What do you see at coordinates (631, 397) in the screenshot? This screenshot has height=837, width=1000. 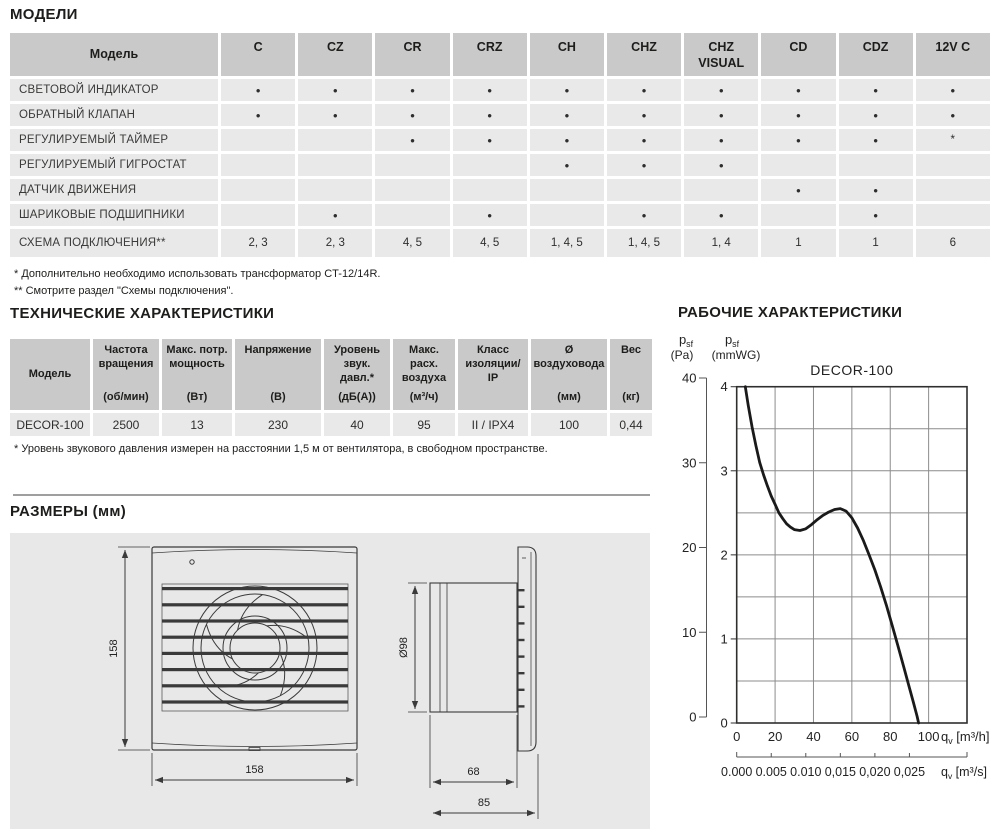 I see `tech-header-unit: (кг)` at bounding box center [631, 397].